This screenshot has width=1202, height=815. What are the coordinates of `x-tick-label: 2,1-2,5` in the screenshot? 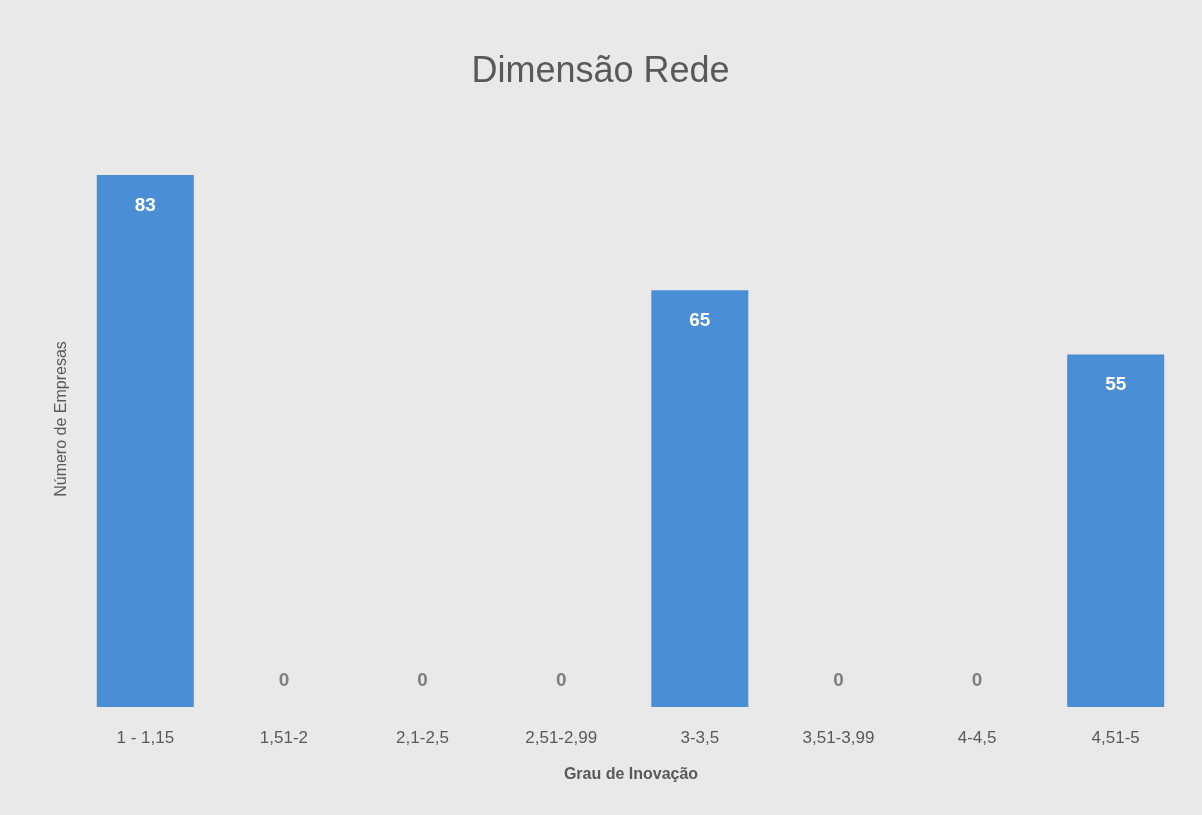 It's located at (423, 737).